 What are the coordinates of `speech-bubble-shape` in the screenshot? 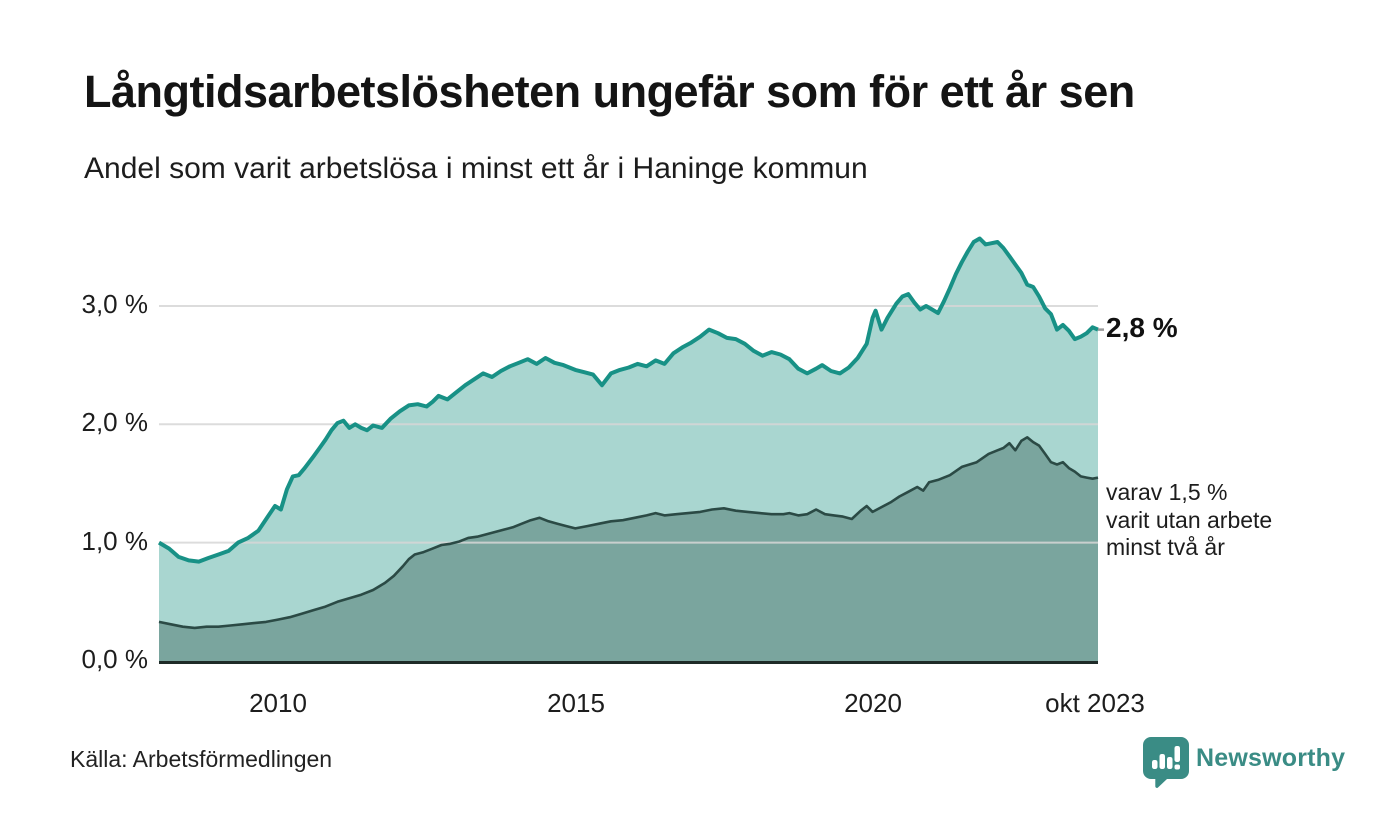 It's located at (1166, 762).